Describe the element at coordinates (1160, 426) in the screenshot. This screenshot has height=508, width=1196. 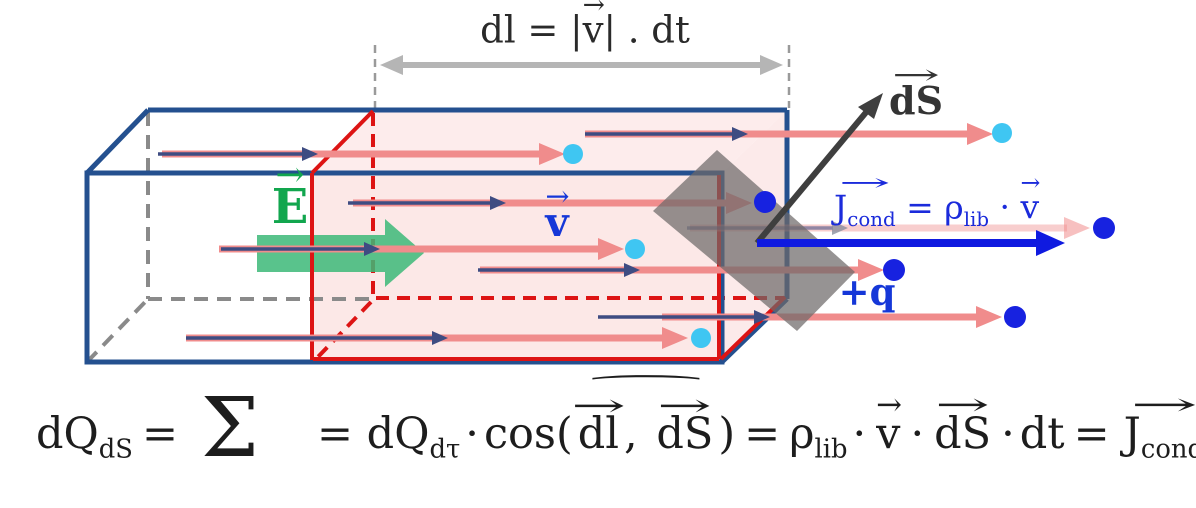
I see `formula-jcond: → Jcond` at that location.